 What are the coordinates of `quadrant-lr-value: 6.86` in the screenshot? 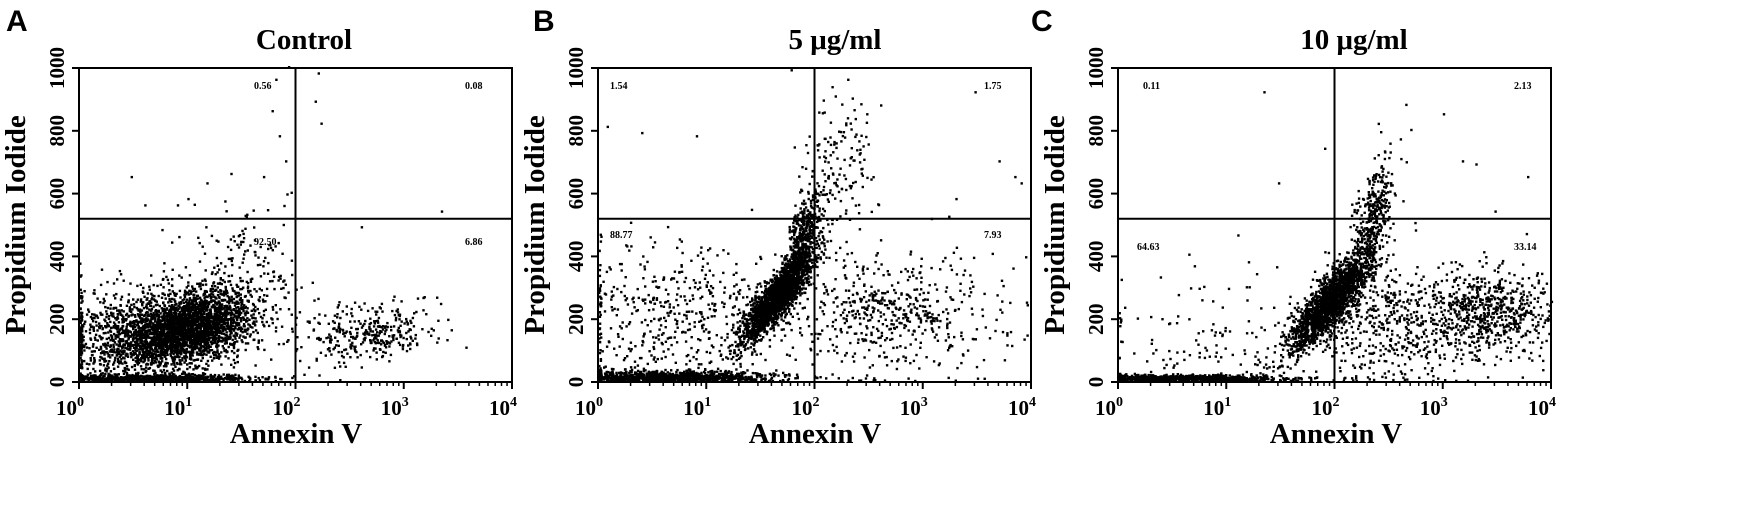 It's located at (474, 242).